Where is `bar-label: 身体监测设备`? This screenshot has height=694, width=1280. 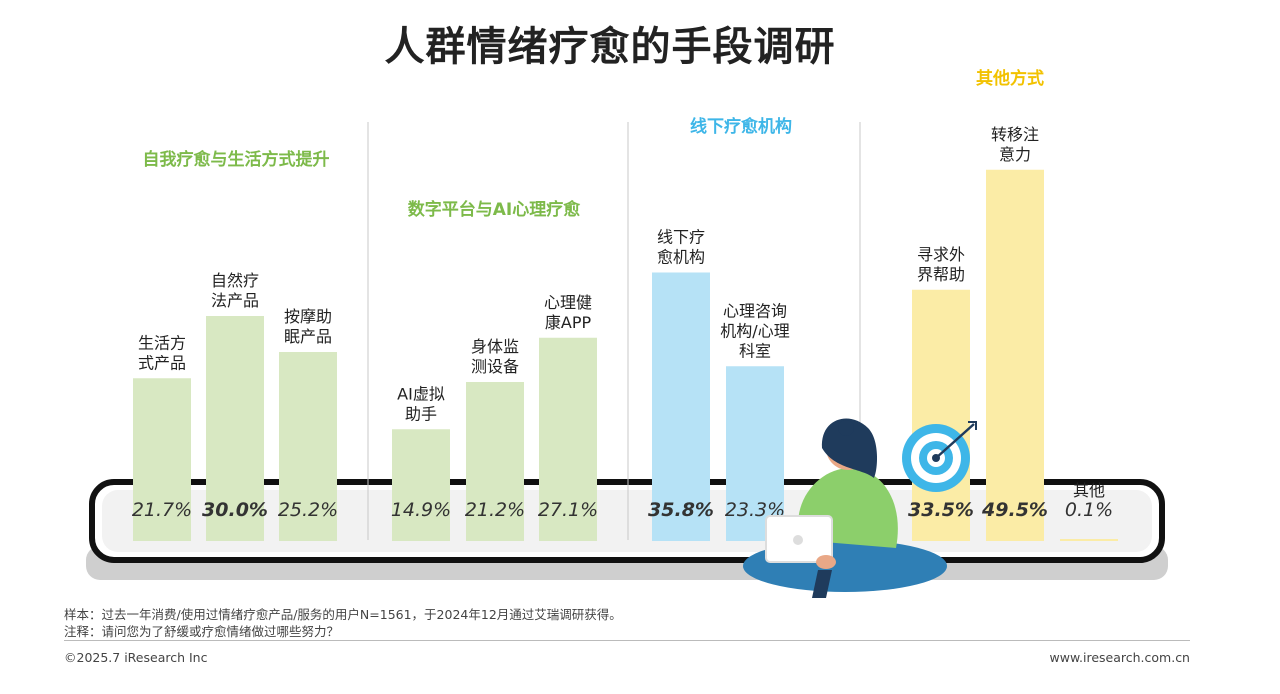
bar-label: 身体监测设备 is located at coordinates (495, 356).